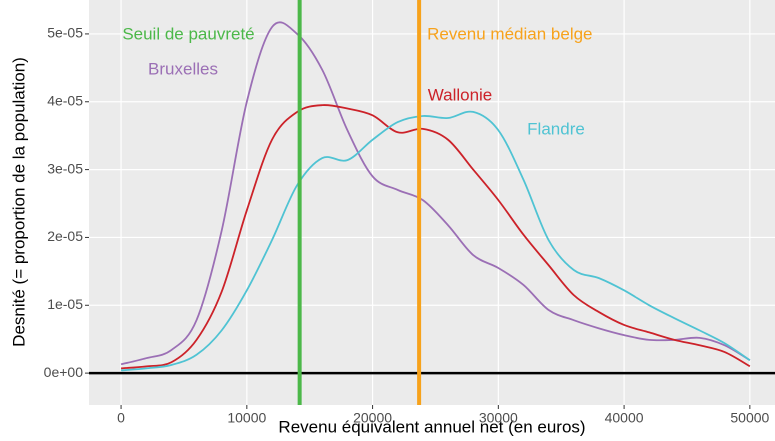  What do you see at coordinates (183, 68) in the screenshot?
I see `series-label: Bruxelles` at bounding box center [183, 68].